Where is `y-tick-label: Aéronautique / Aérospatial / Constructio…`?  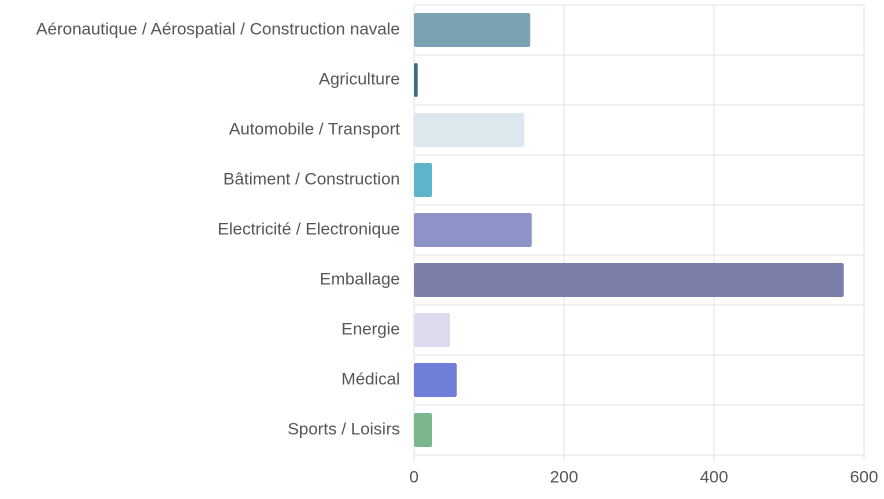
y-tick-label: Aéronautique / Aérospatial / Constructio… is located at coordinates (218, 28).